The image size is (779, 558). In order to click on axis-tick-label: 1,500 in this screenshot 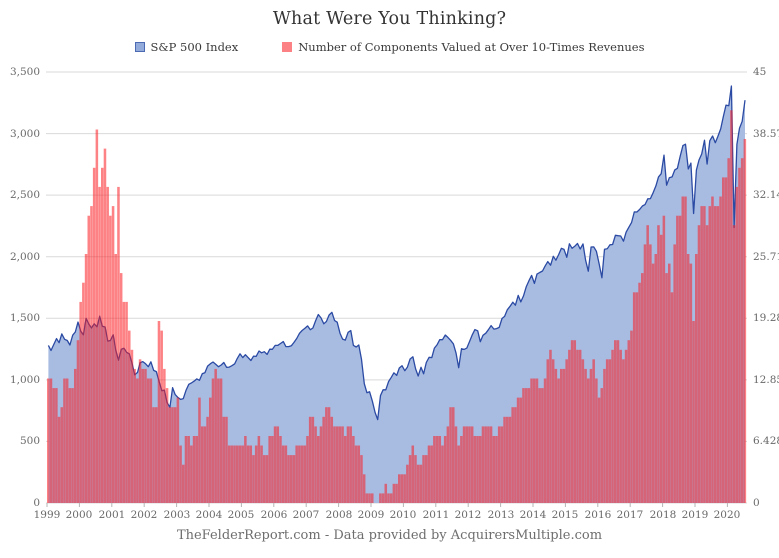, I will do `click(24, 318)`.